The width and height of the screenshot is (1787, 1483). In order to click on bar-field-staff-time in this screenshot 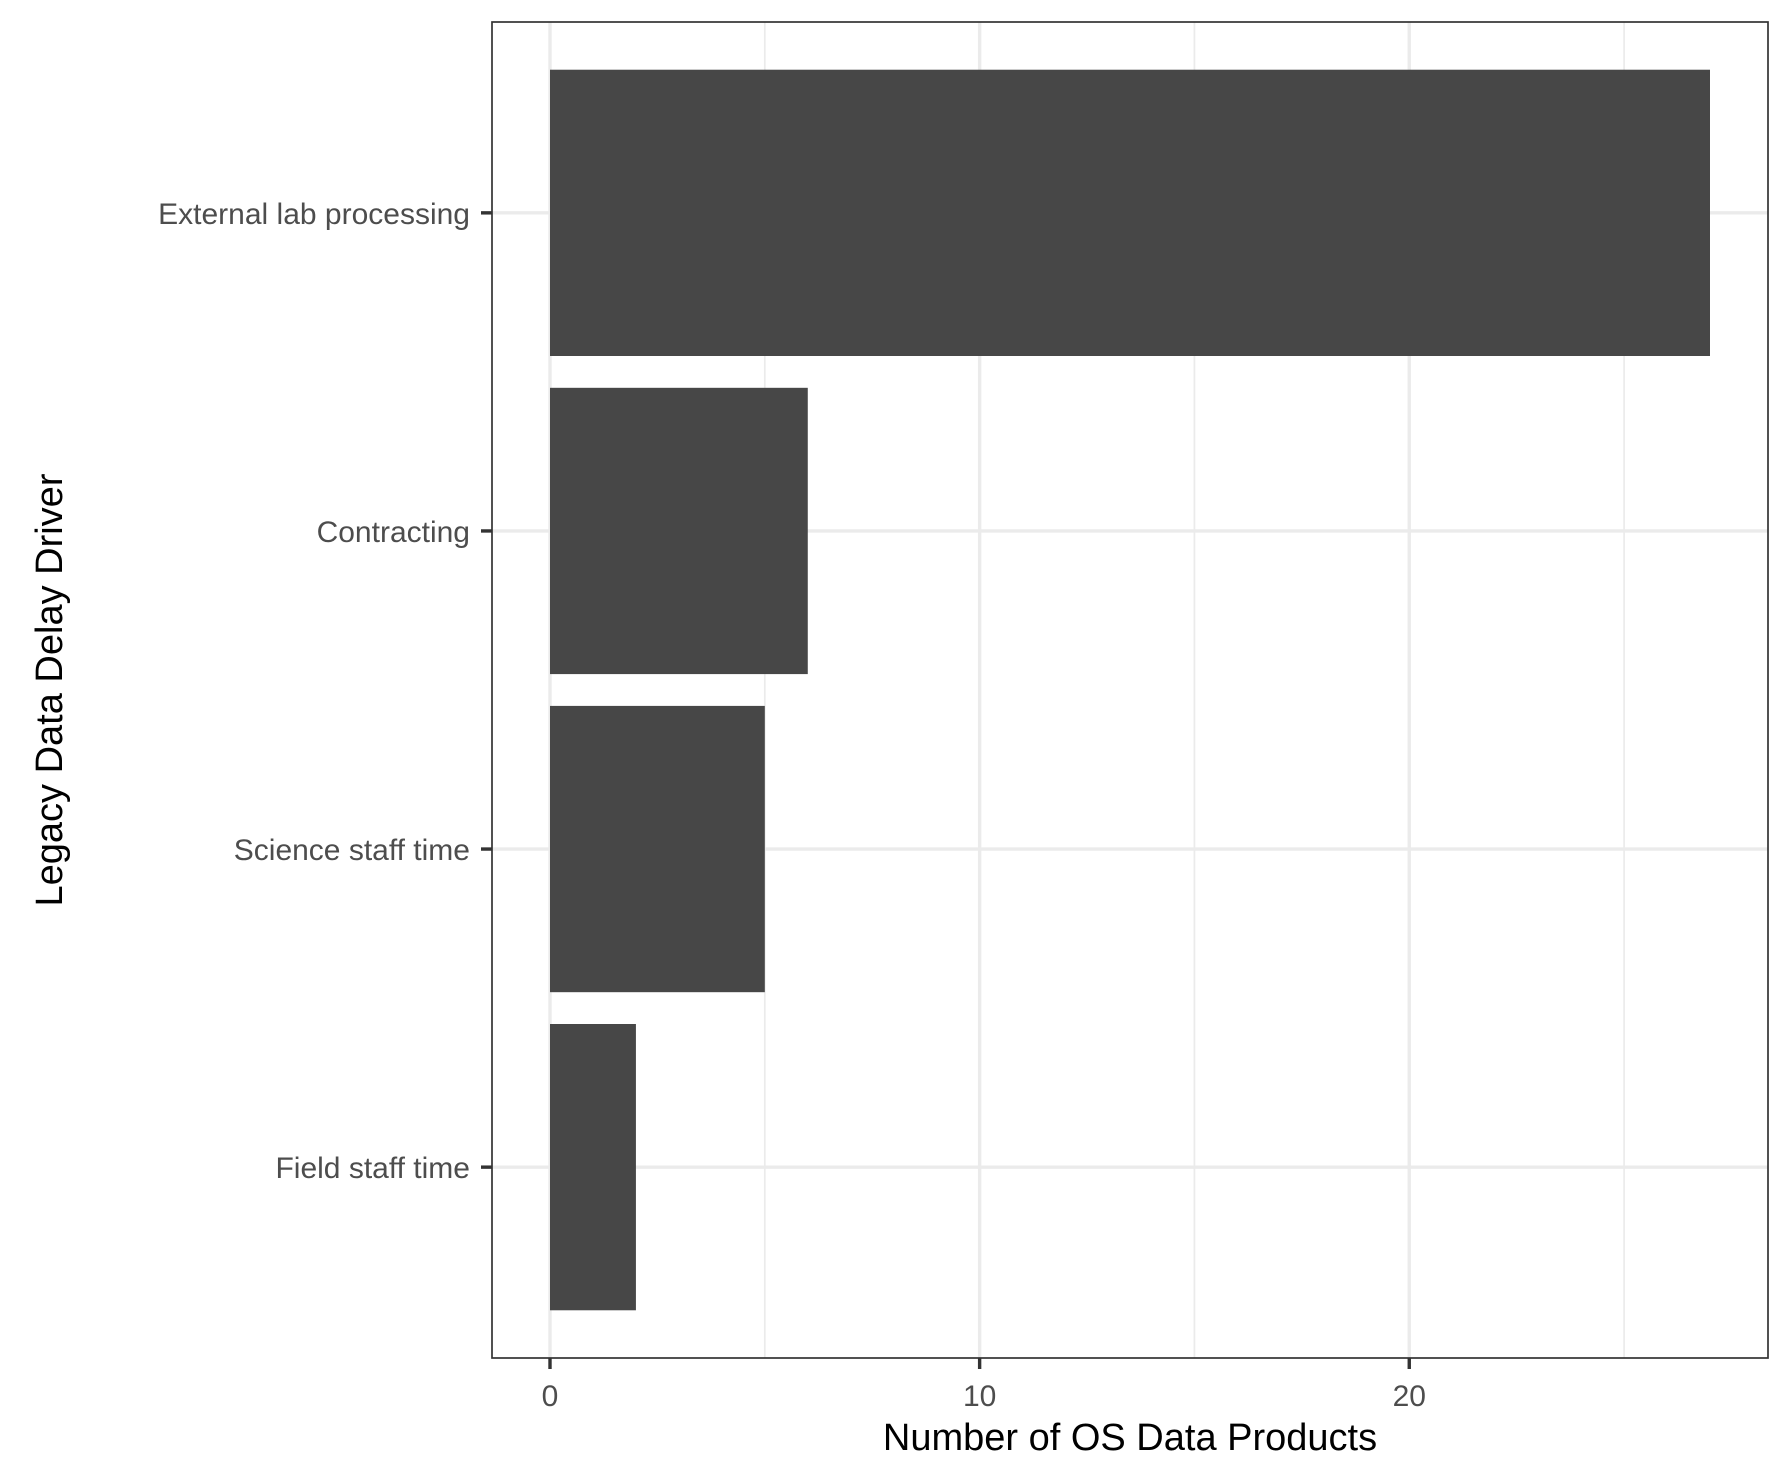, I will do `click(593, 1167)`.